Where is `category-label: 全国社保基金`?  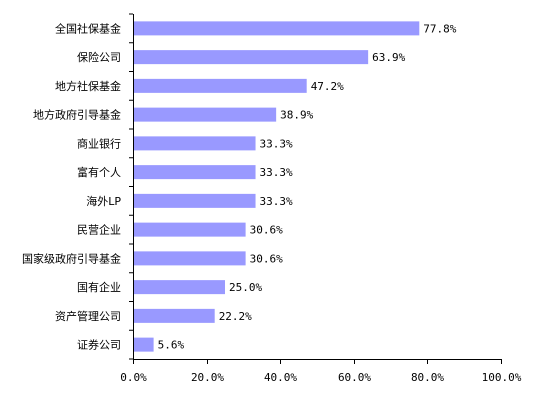
category-label: 全国社保基金 is located at coordinates (88, 28).